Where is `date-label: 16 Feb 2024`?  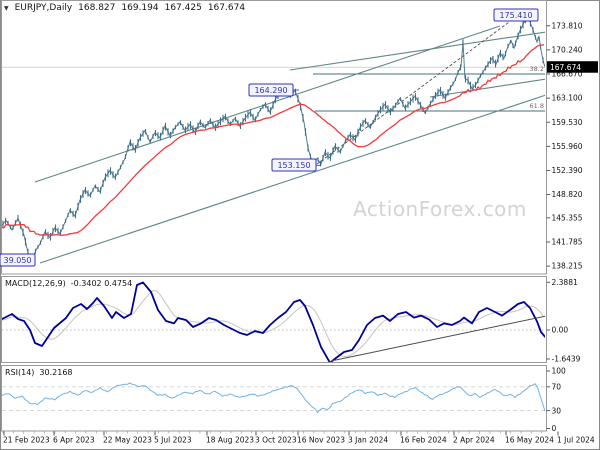
date-label: 16 Feb 2024 is located at coordinates (423, 440).